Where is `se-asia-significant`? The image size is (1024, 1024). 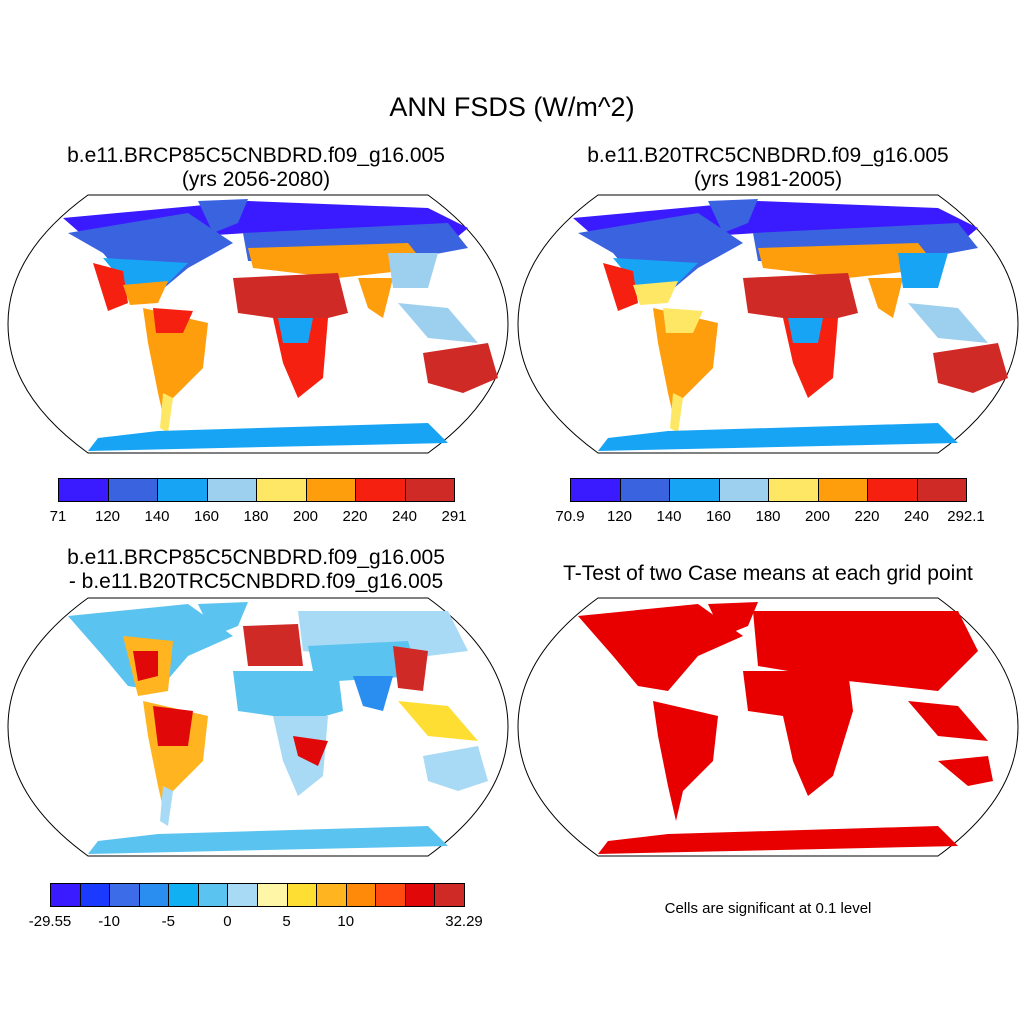 se-asia-significant is located at coordinates (948, 721).